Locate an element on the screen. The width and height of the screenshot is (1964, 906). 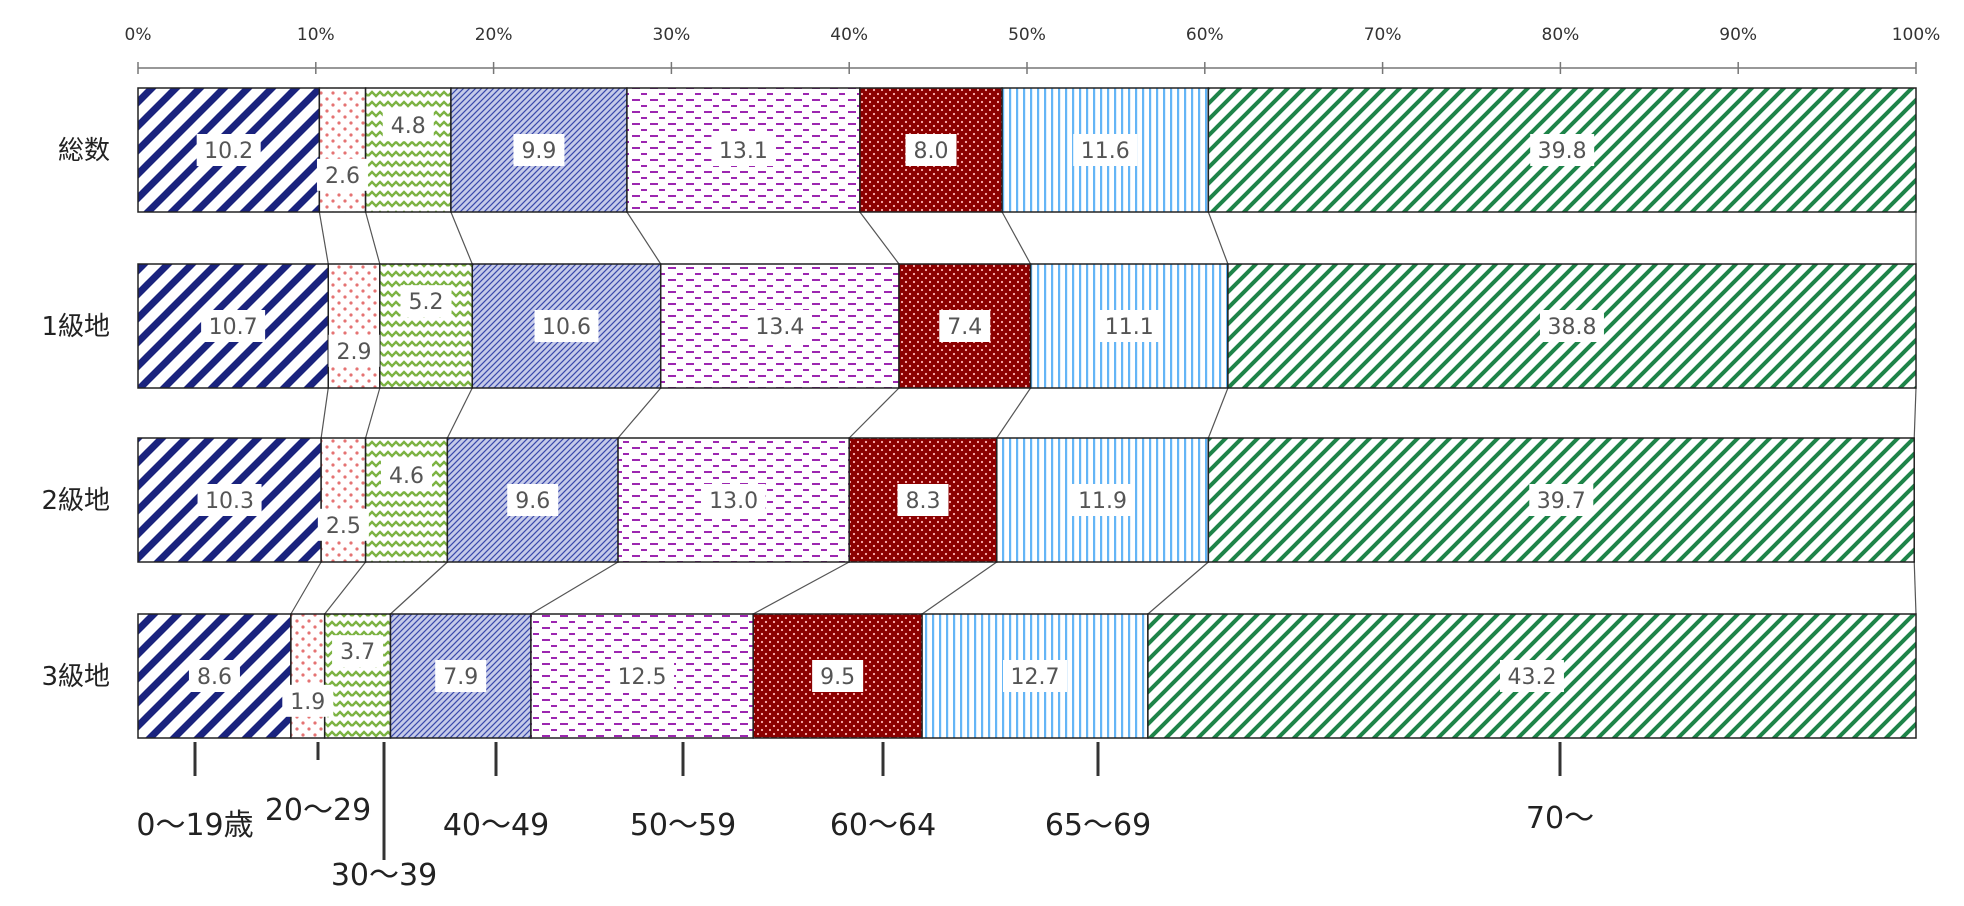
value-label: 13.1 is located at coordinates (743, 151).